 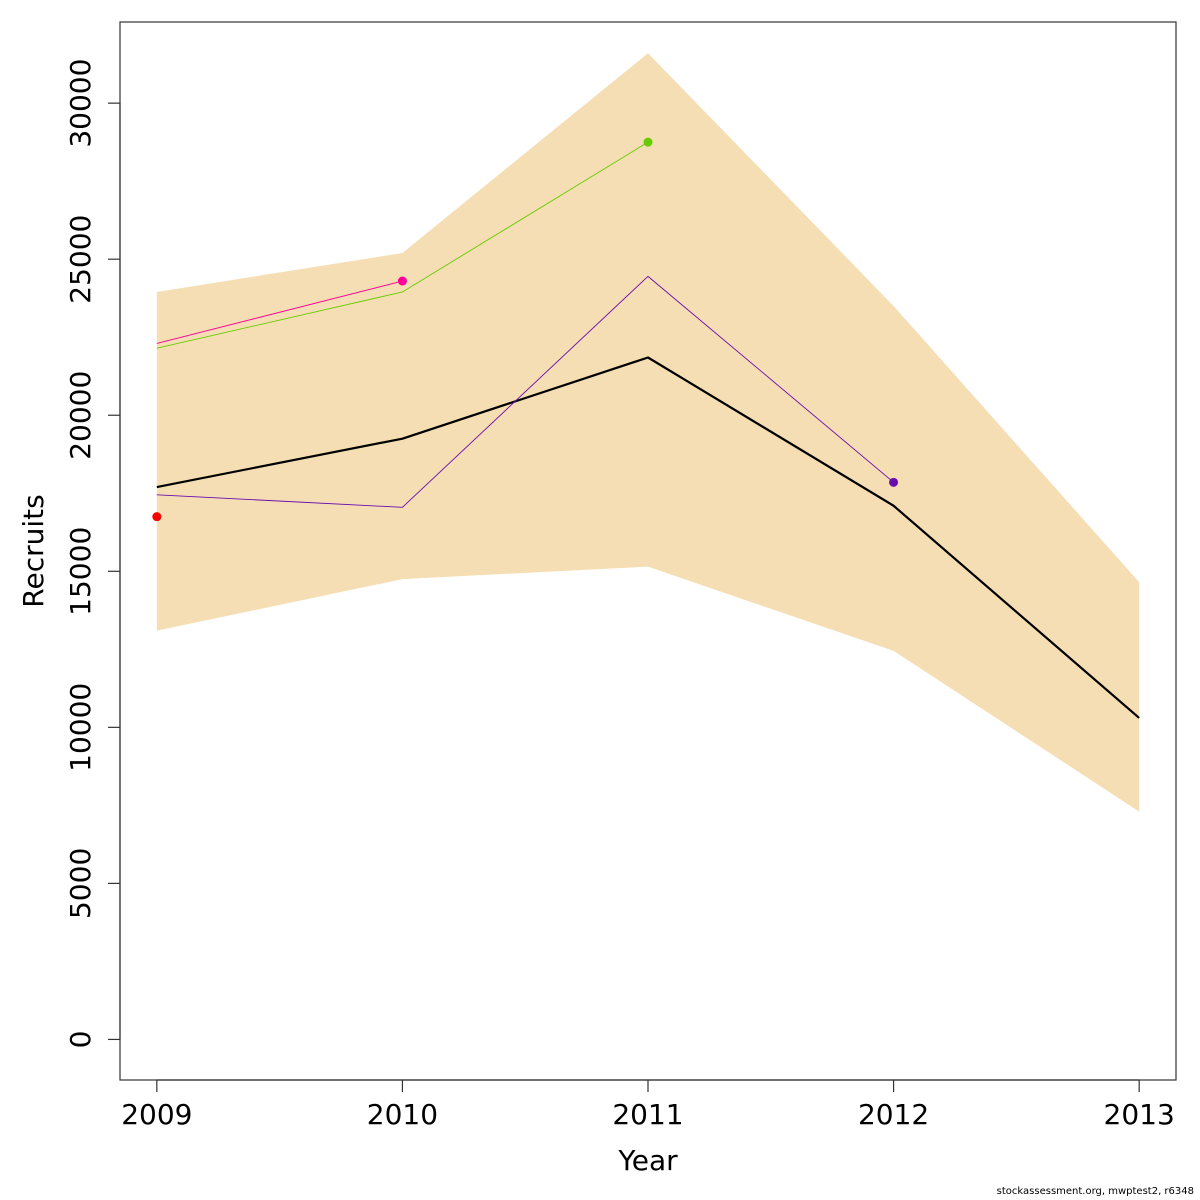 I want to click on y-axis-title: Recruits, so click(x=33, y=550).